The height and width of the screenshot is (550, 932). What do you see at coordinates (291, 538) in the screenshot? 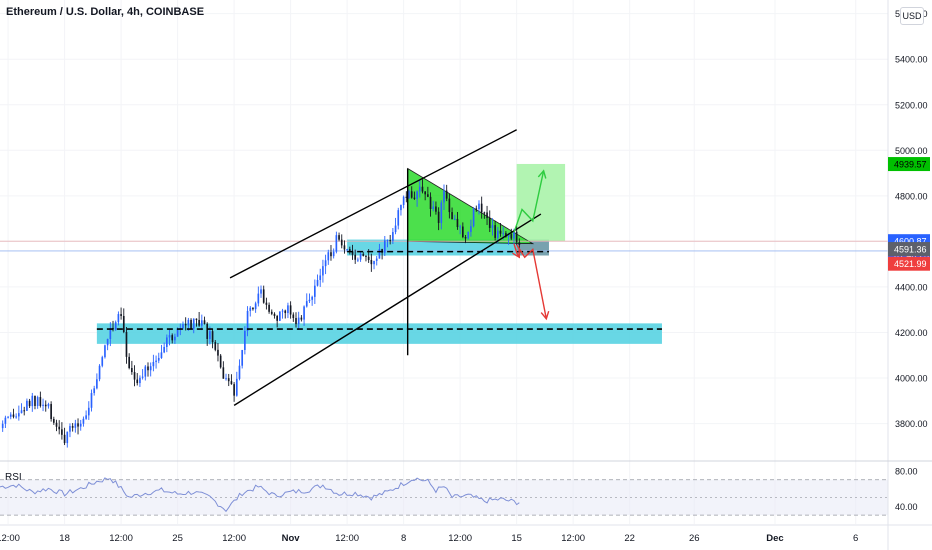
I see `x-tick-label: Nov` at bounding box center [291, 538].